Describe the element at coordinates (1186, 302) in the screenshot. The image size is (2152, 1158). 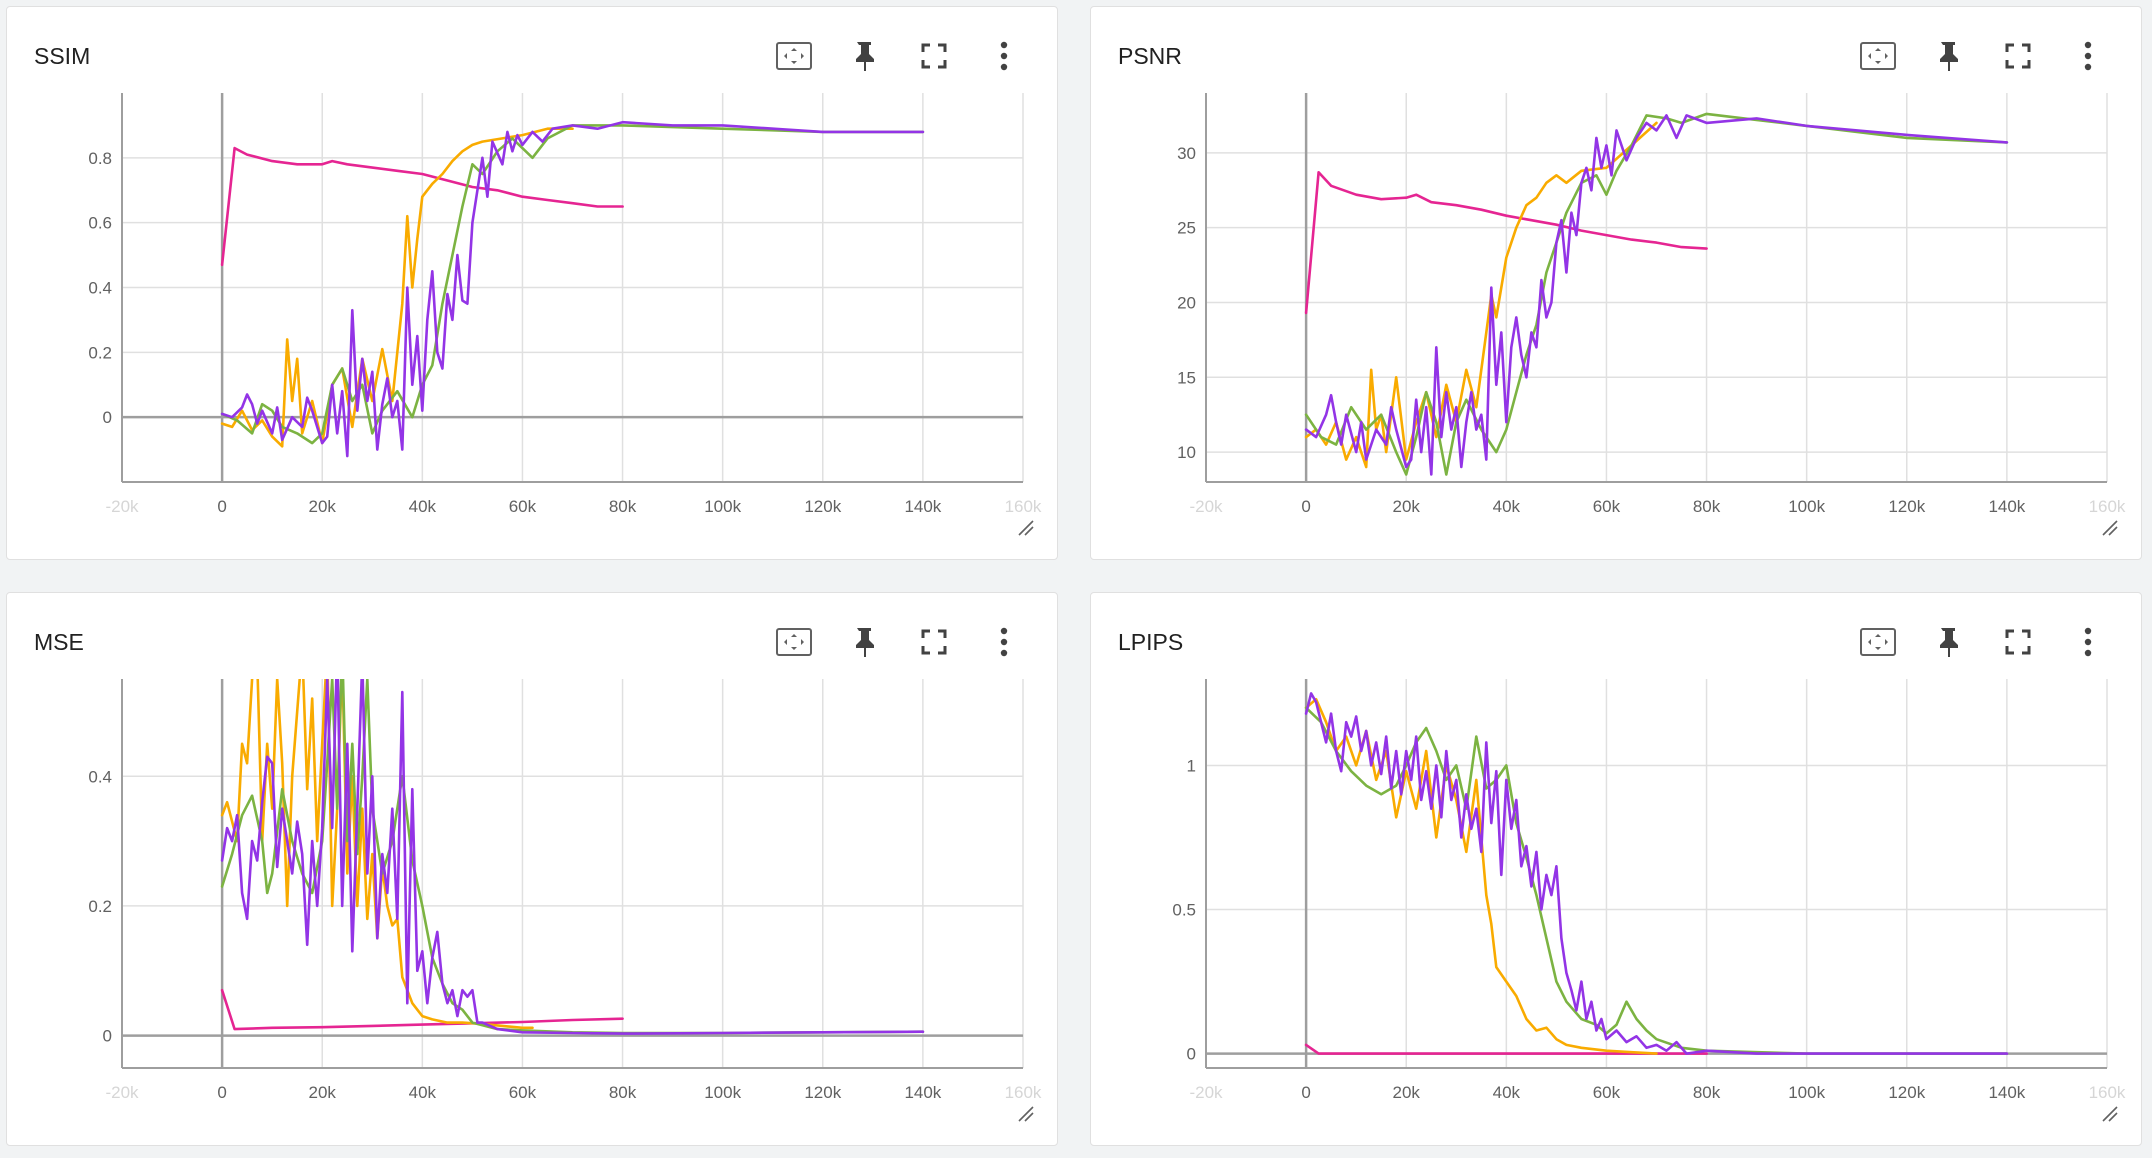
I see `y-tick-label: 20` at that location.